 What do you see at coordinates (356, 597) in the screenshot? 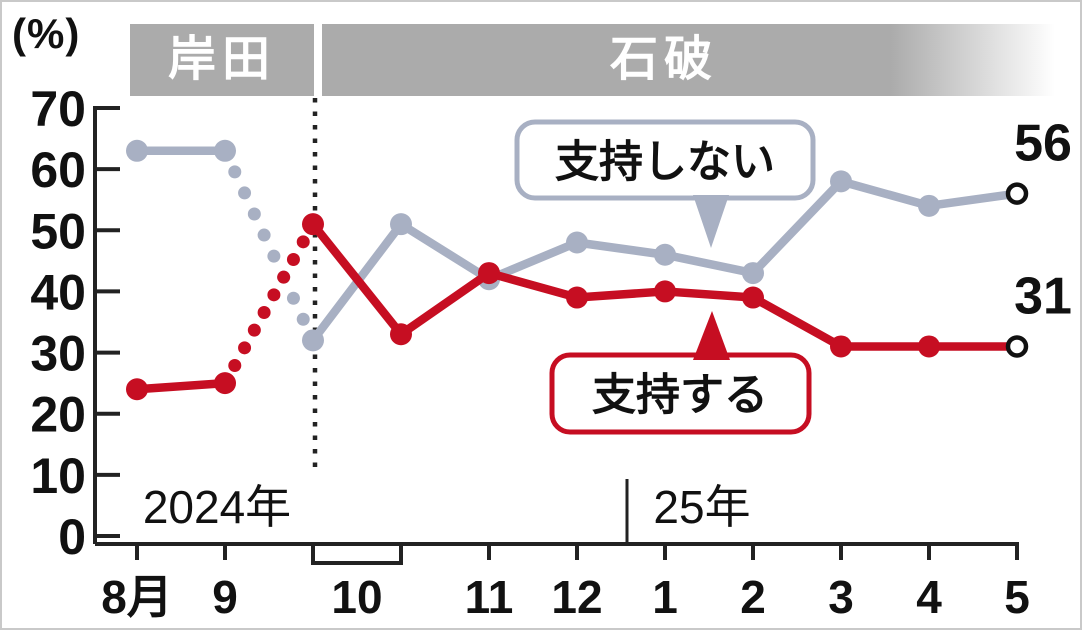
I see `x-tick-label: 10` at bounding box center [356, 597].